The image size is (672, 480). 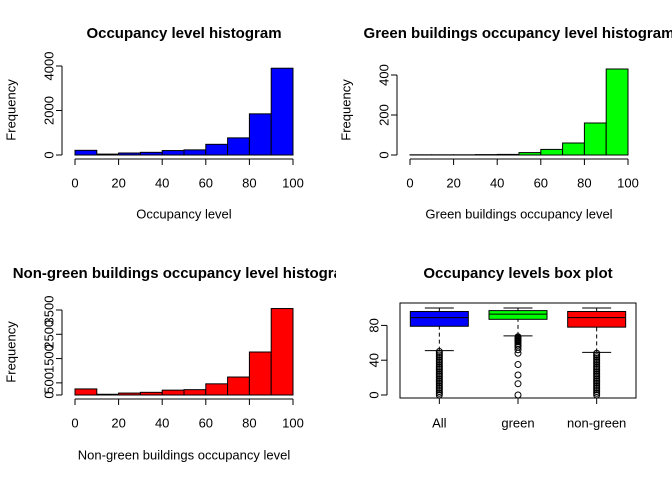 I want to click on y-tick-label: 2000, so click(x=48, y=110).